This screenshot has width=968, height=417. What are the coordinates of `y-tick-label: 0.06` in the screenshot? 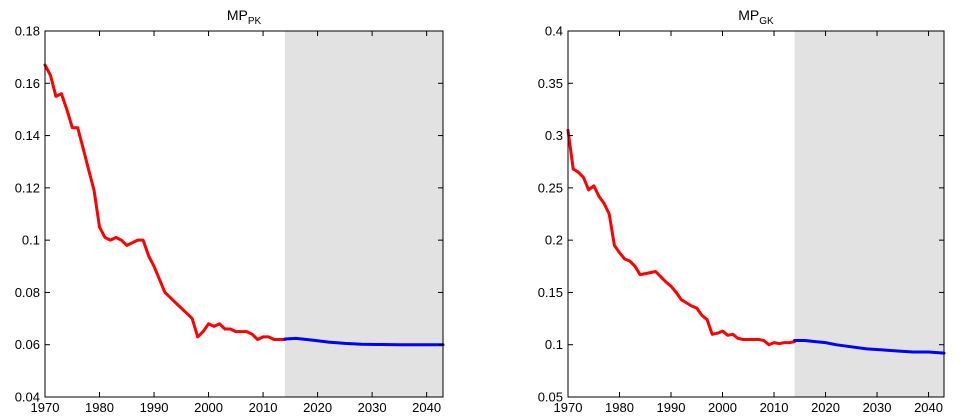 It's located at (27, 344).